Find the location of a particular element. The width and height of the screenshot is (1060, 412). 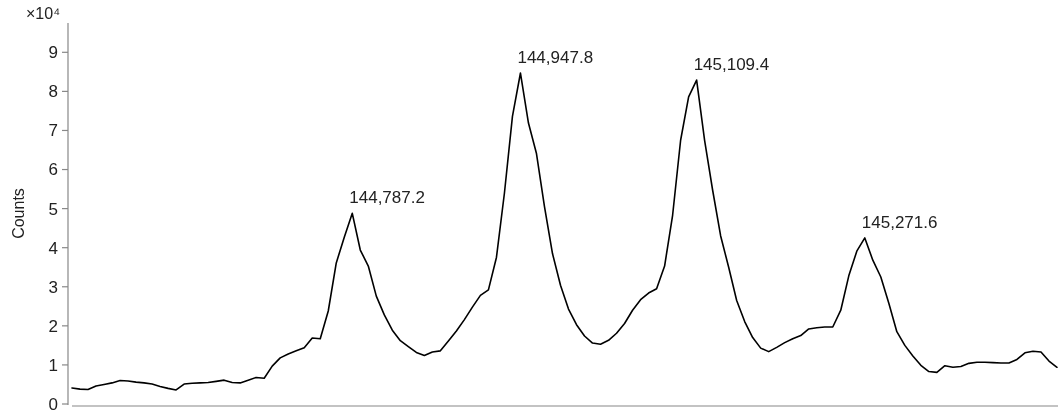

y-tick-label: 7 is located at coordinates (53, 131).